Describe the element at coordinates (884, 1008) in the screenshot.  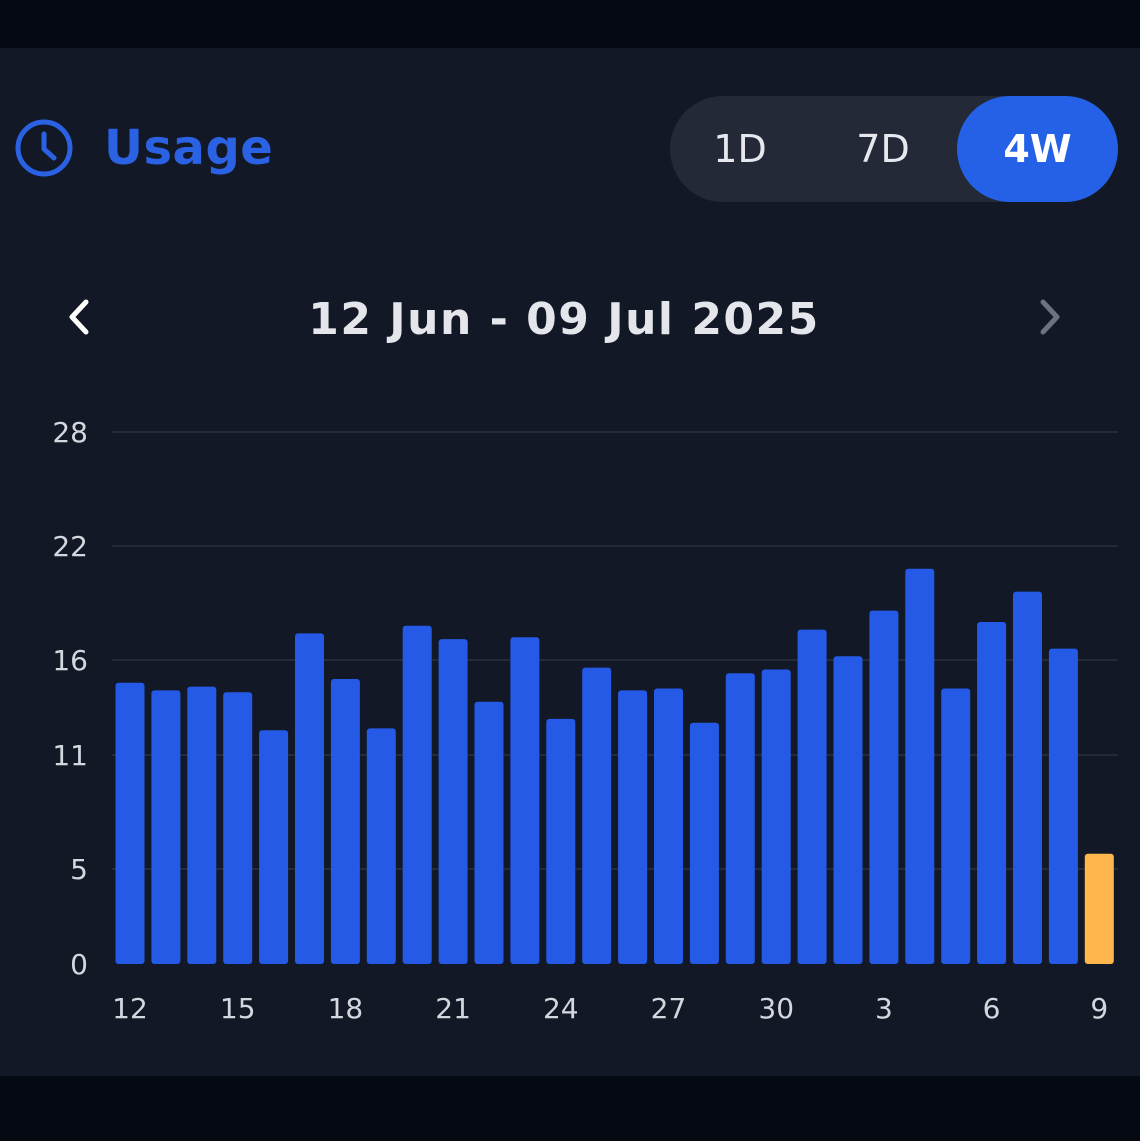
I see `x-tick-label: 3` at that location.